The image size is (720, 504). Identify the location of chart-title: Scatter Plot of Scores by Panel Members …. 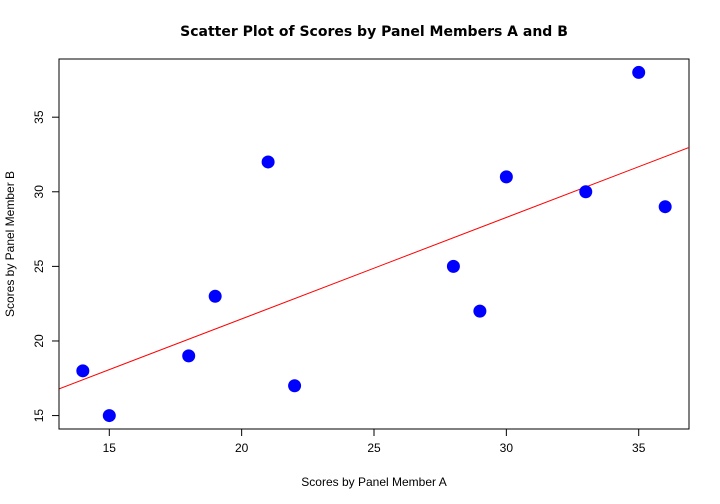
(374, 32).